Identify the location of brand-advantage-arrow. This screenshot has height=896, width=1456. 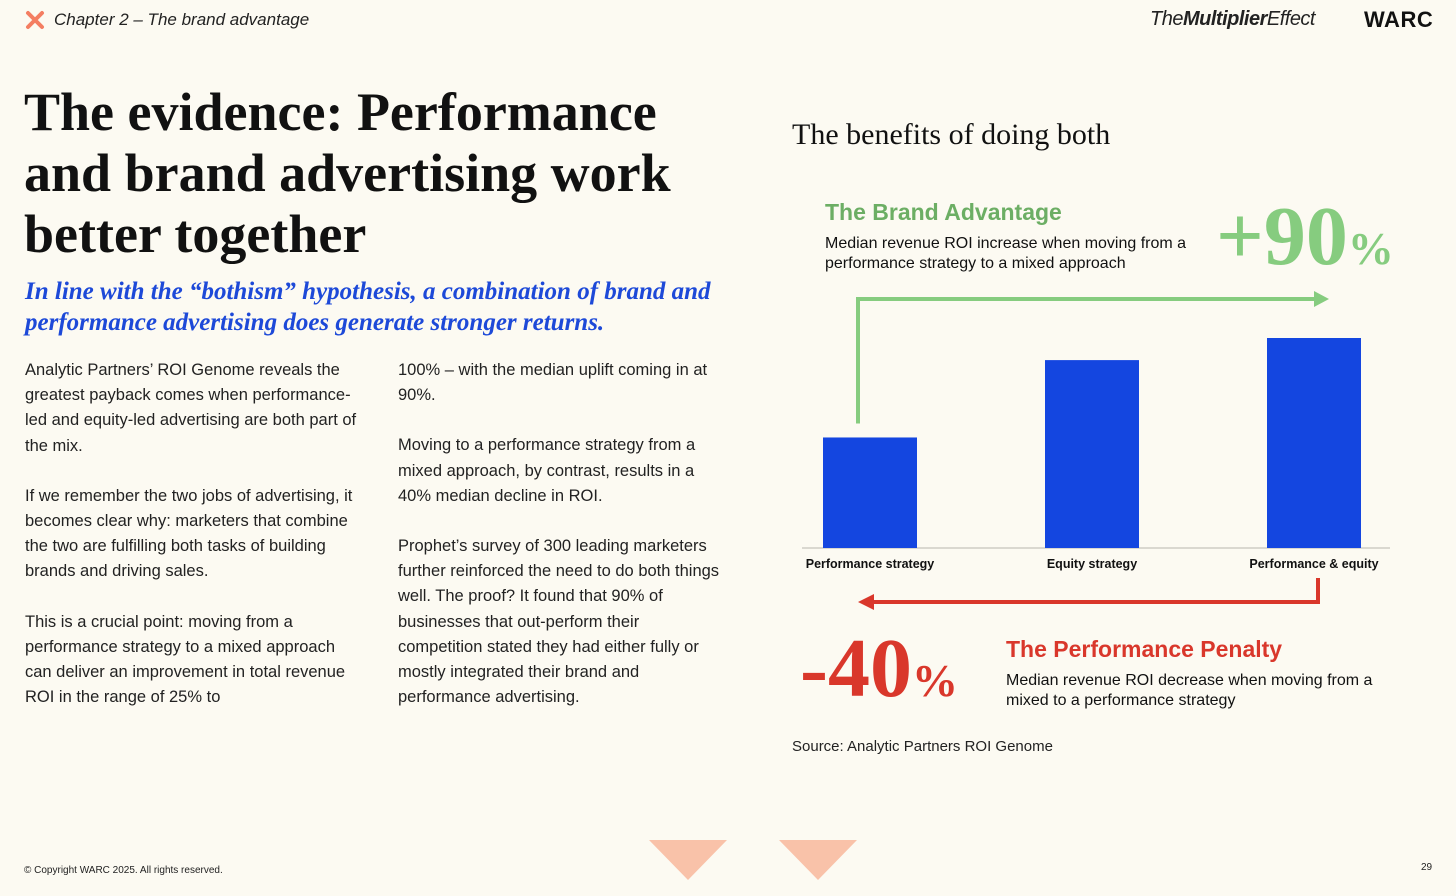
(1087, 360).